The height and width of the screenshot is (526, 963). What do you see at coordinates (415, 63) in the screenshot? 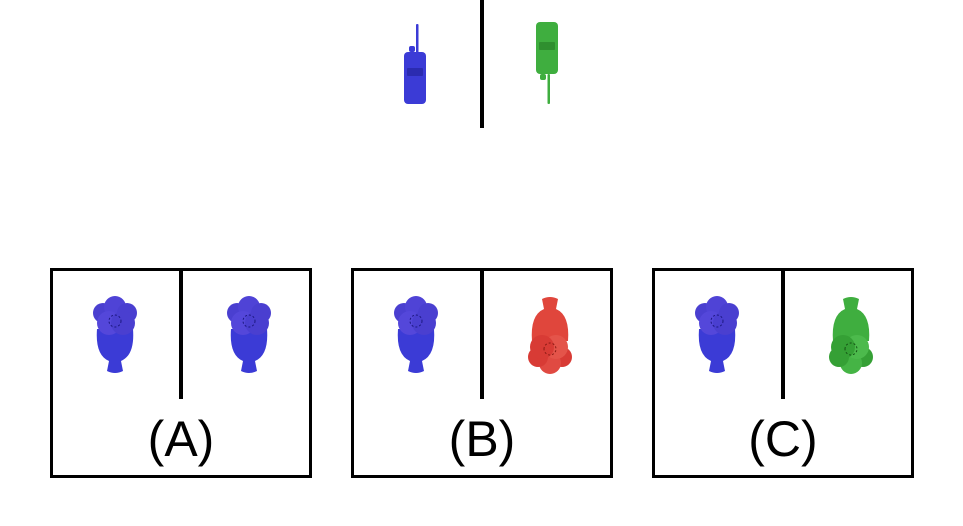
I see `radio-icon-blue` at bounding box center [415, 63].